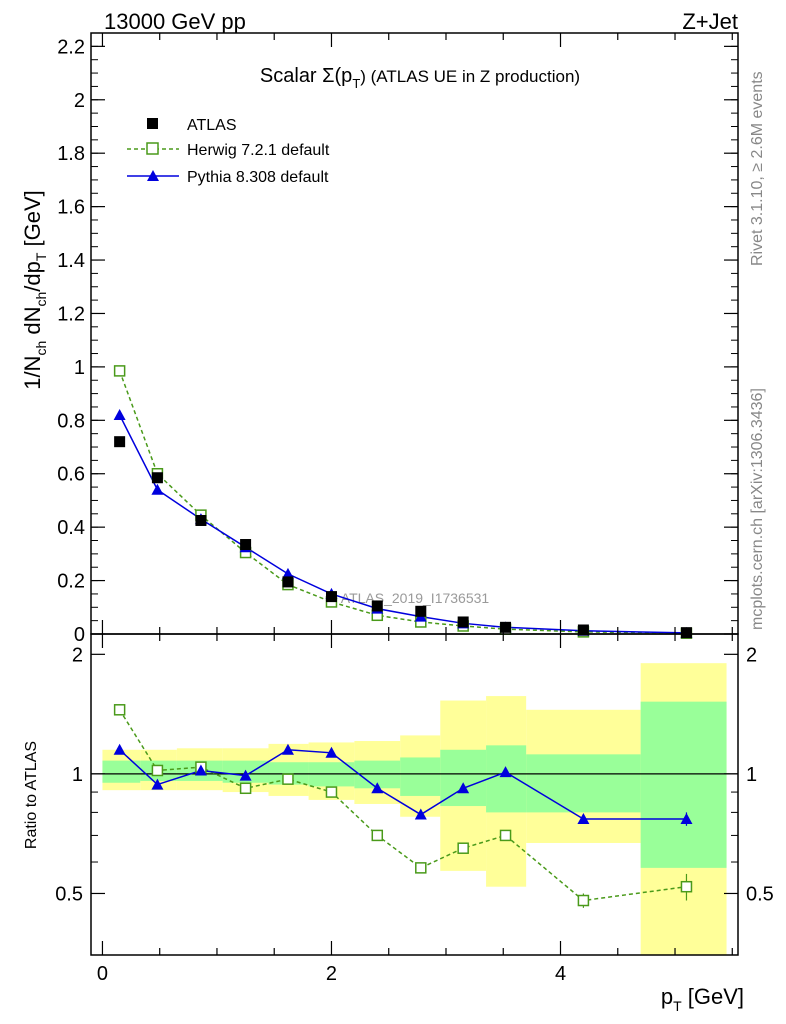  Describe the element at coordinates (258, 177) in the screenshot. I see `legend-pythia-label: Pythia 8.308 default` at that location.